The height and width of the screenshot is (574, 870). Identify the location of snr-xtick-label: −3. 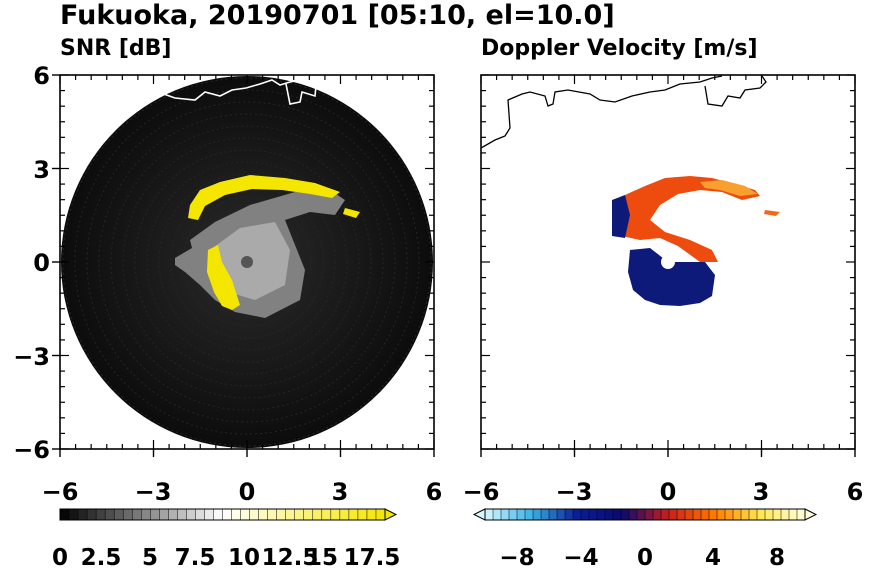
(153, 492).